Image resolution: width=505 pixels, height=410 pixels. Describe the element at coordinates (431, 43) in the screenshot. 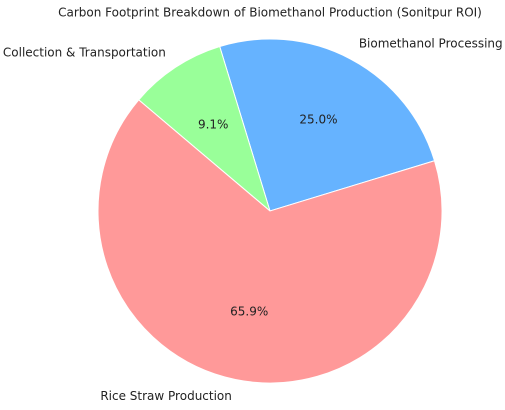

I see `slice-label: Biomethanol Processing` at that location.